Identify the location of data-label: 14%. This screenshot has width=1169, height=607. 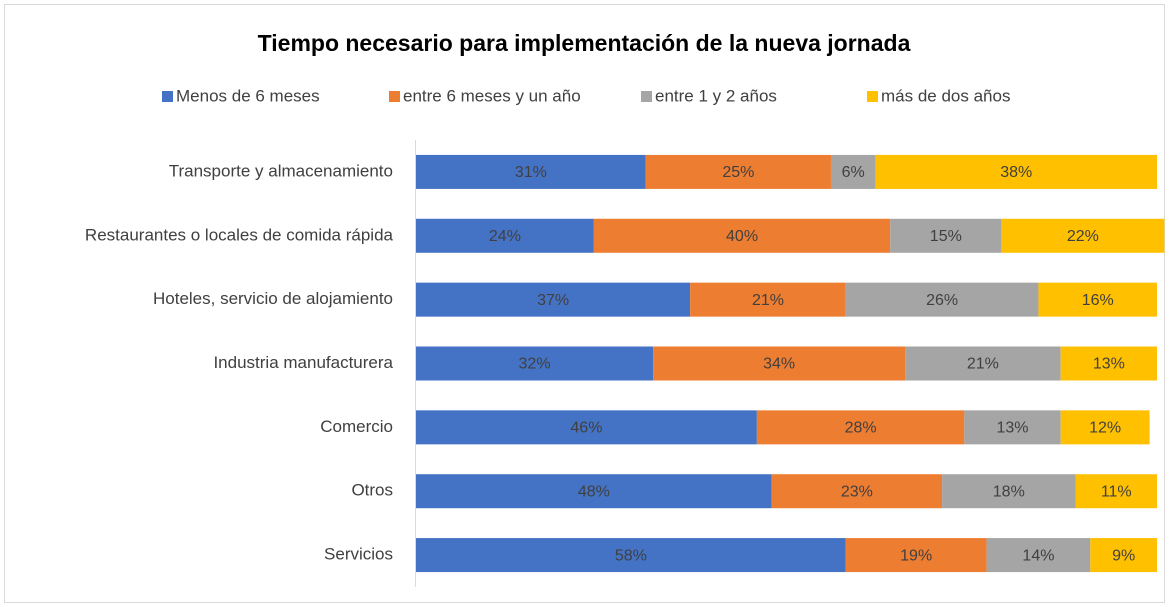
(1038, 555).